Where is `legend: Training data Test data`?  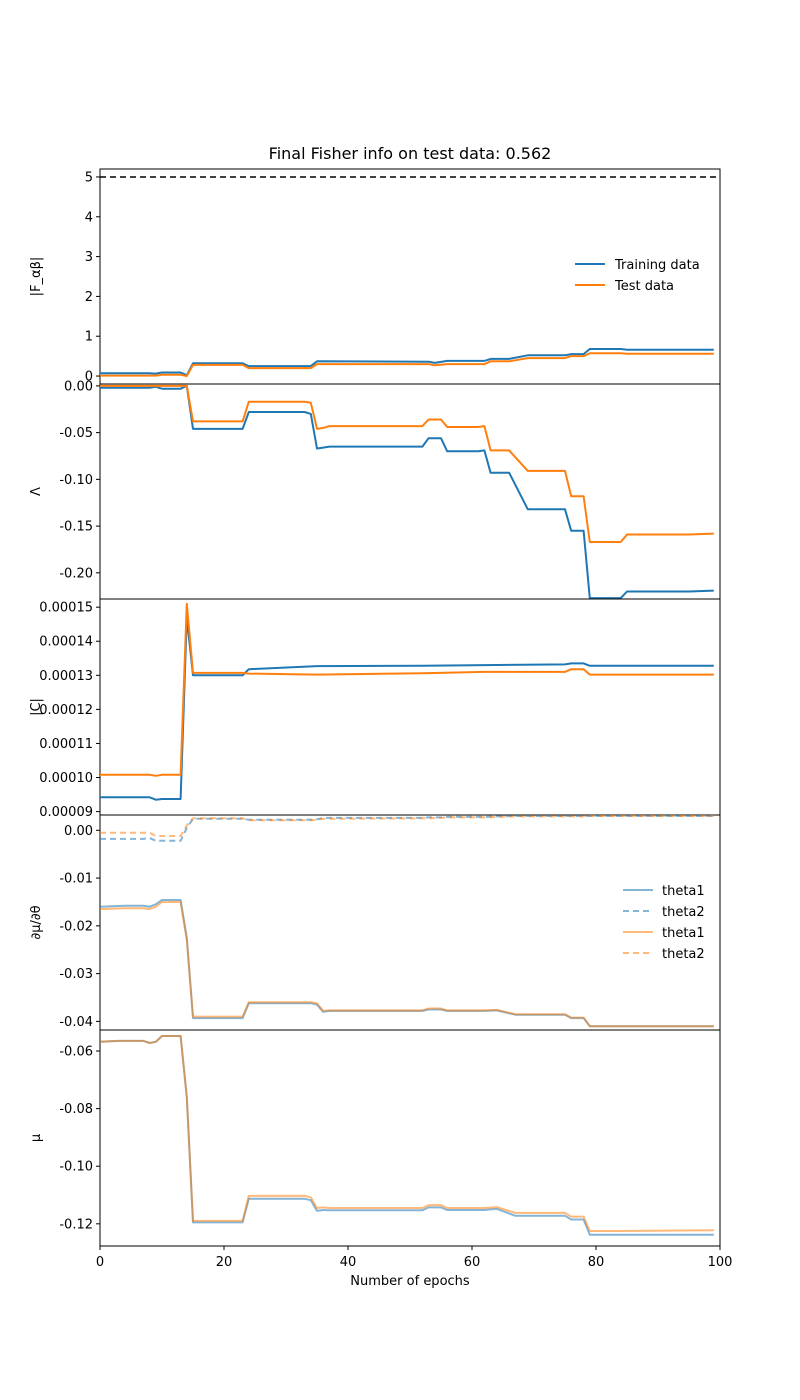
legend: Training data Test data is located at coordinates (637, 276).